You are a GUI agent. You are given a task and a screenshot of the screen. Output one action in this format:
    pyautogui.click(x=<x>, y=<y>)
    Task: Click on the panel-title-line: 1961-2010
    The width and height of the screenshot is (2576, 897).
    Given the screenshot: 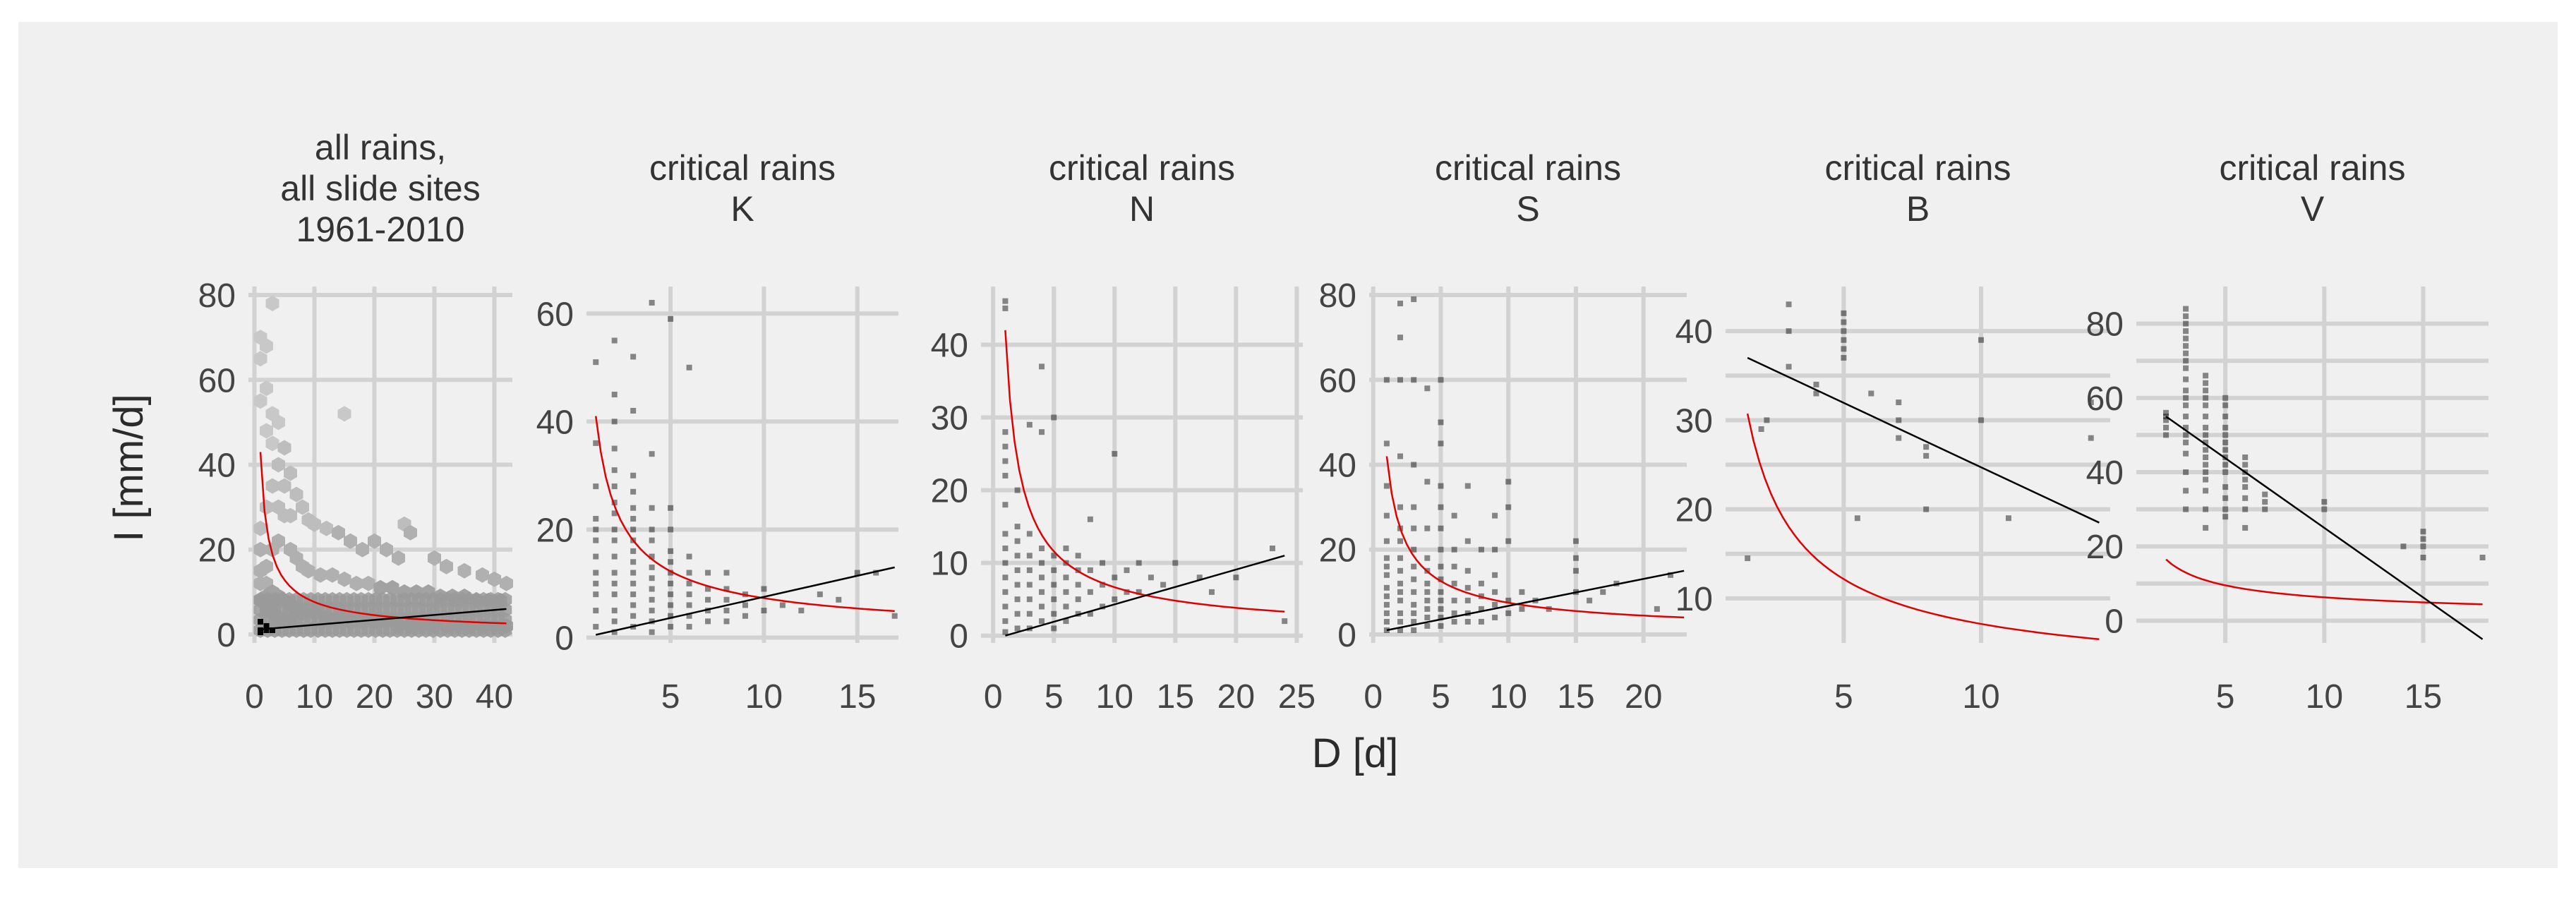 What is the action you would take?
    pyautogui.click(x=380, y=229)
    